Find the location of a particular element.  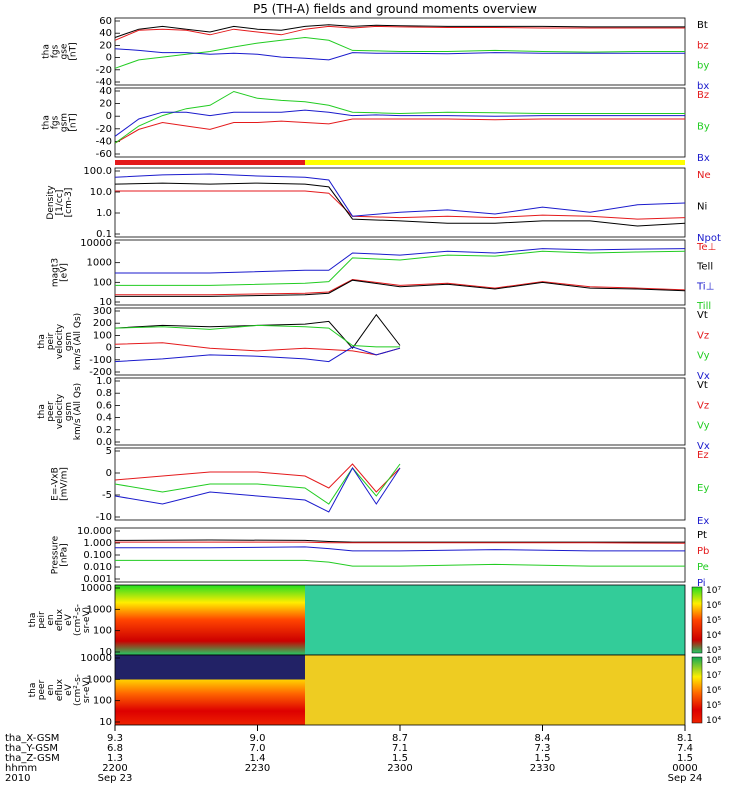

y-axis-label: tha is located at coordinates (47, 122).